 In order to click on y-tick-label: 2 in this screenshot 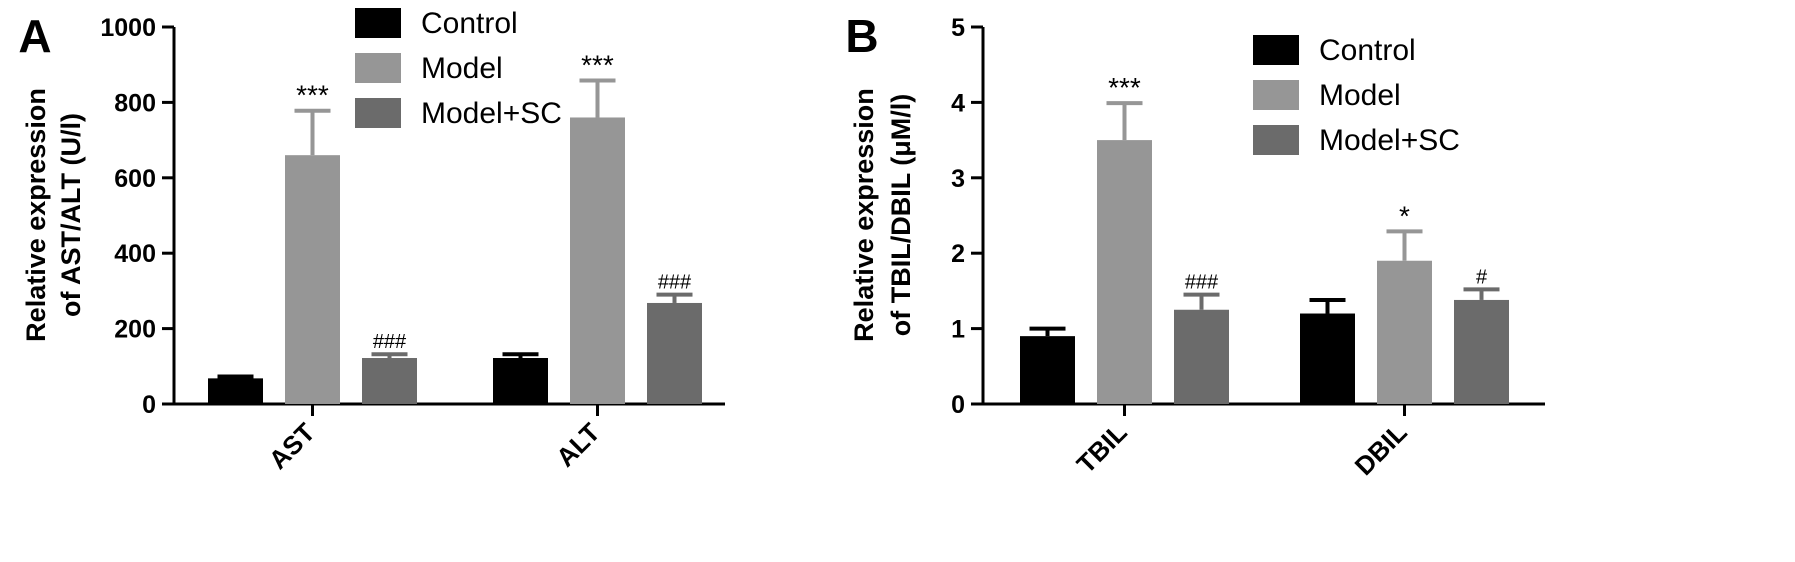, I will do `click(958, 254)`.